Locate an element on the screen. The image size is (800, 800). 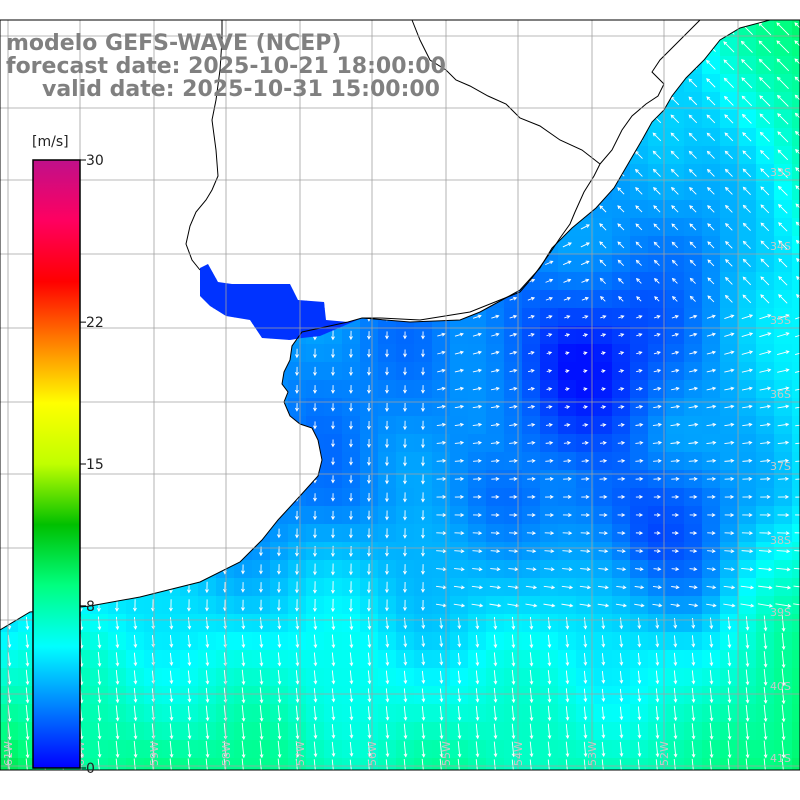
longitude-label: 54W is located at coordinates (518, 753).